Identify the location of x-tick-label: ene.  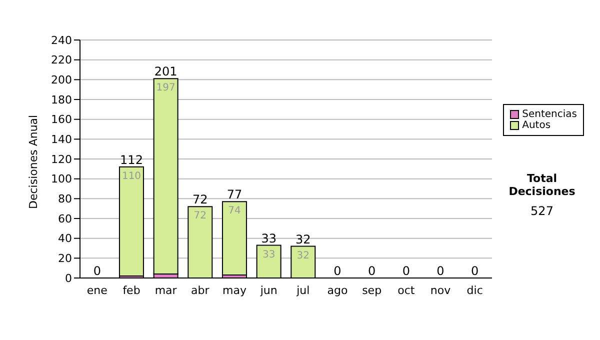
(97, 290).